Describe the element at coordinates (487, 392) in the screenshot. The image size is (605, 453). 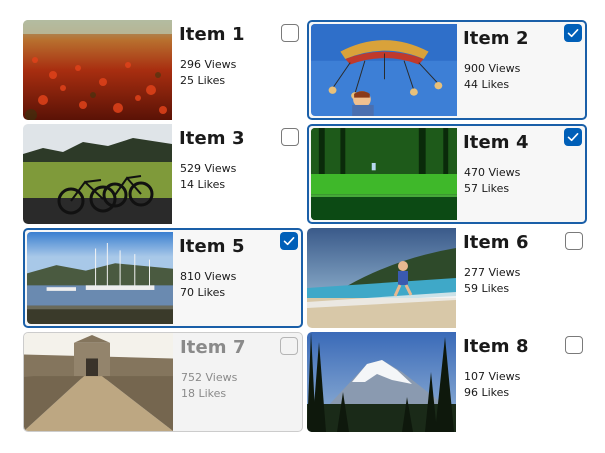
I see `item-8-likes: 96 Likes` at that location.